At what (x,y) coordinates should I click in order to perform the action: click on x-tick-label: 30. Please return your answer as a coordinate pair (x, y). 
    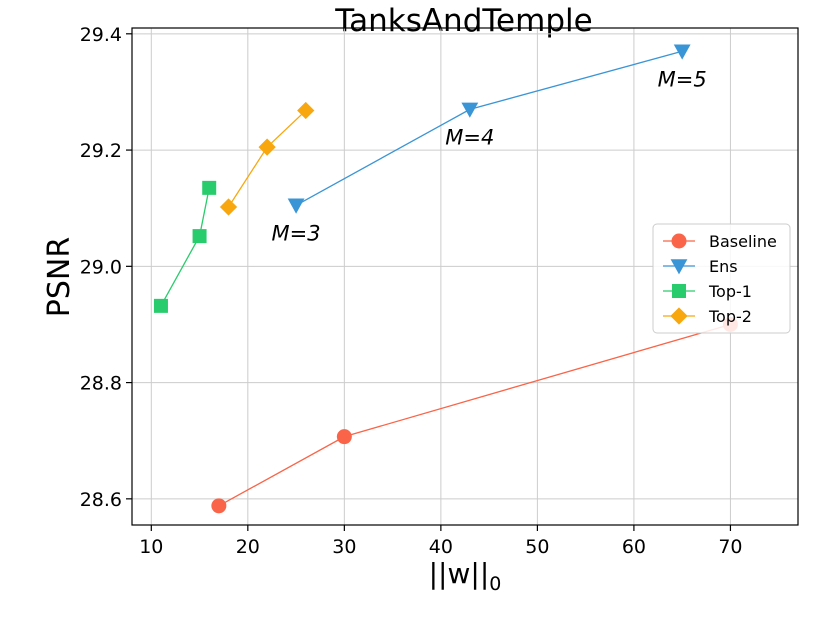
    Looking at the image, I should click on (344, 547).